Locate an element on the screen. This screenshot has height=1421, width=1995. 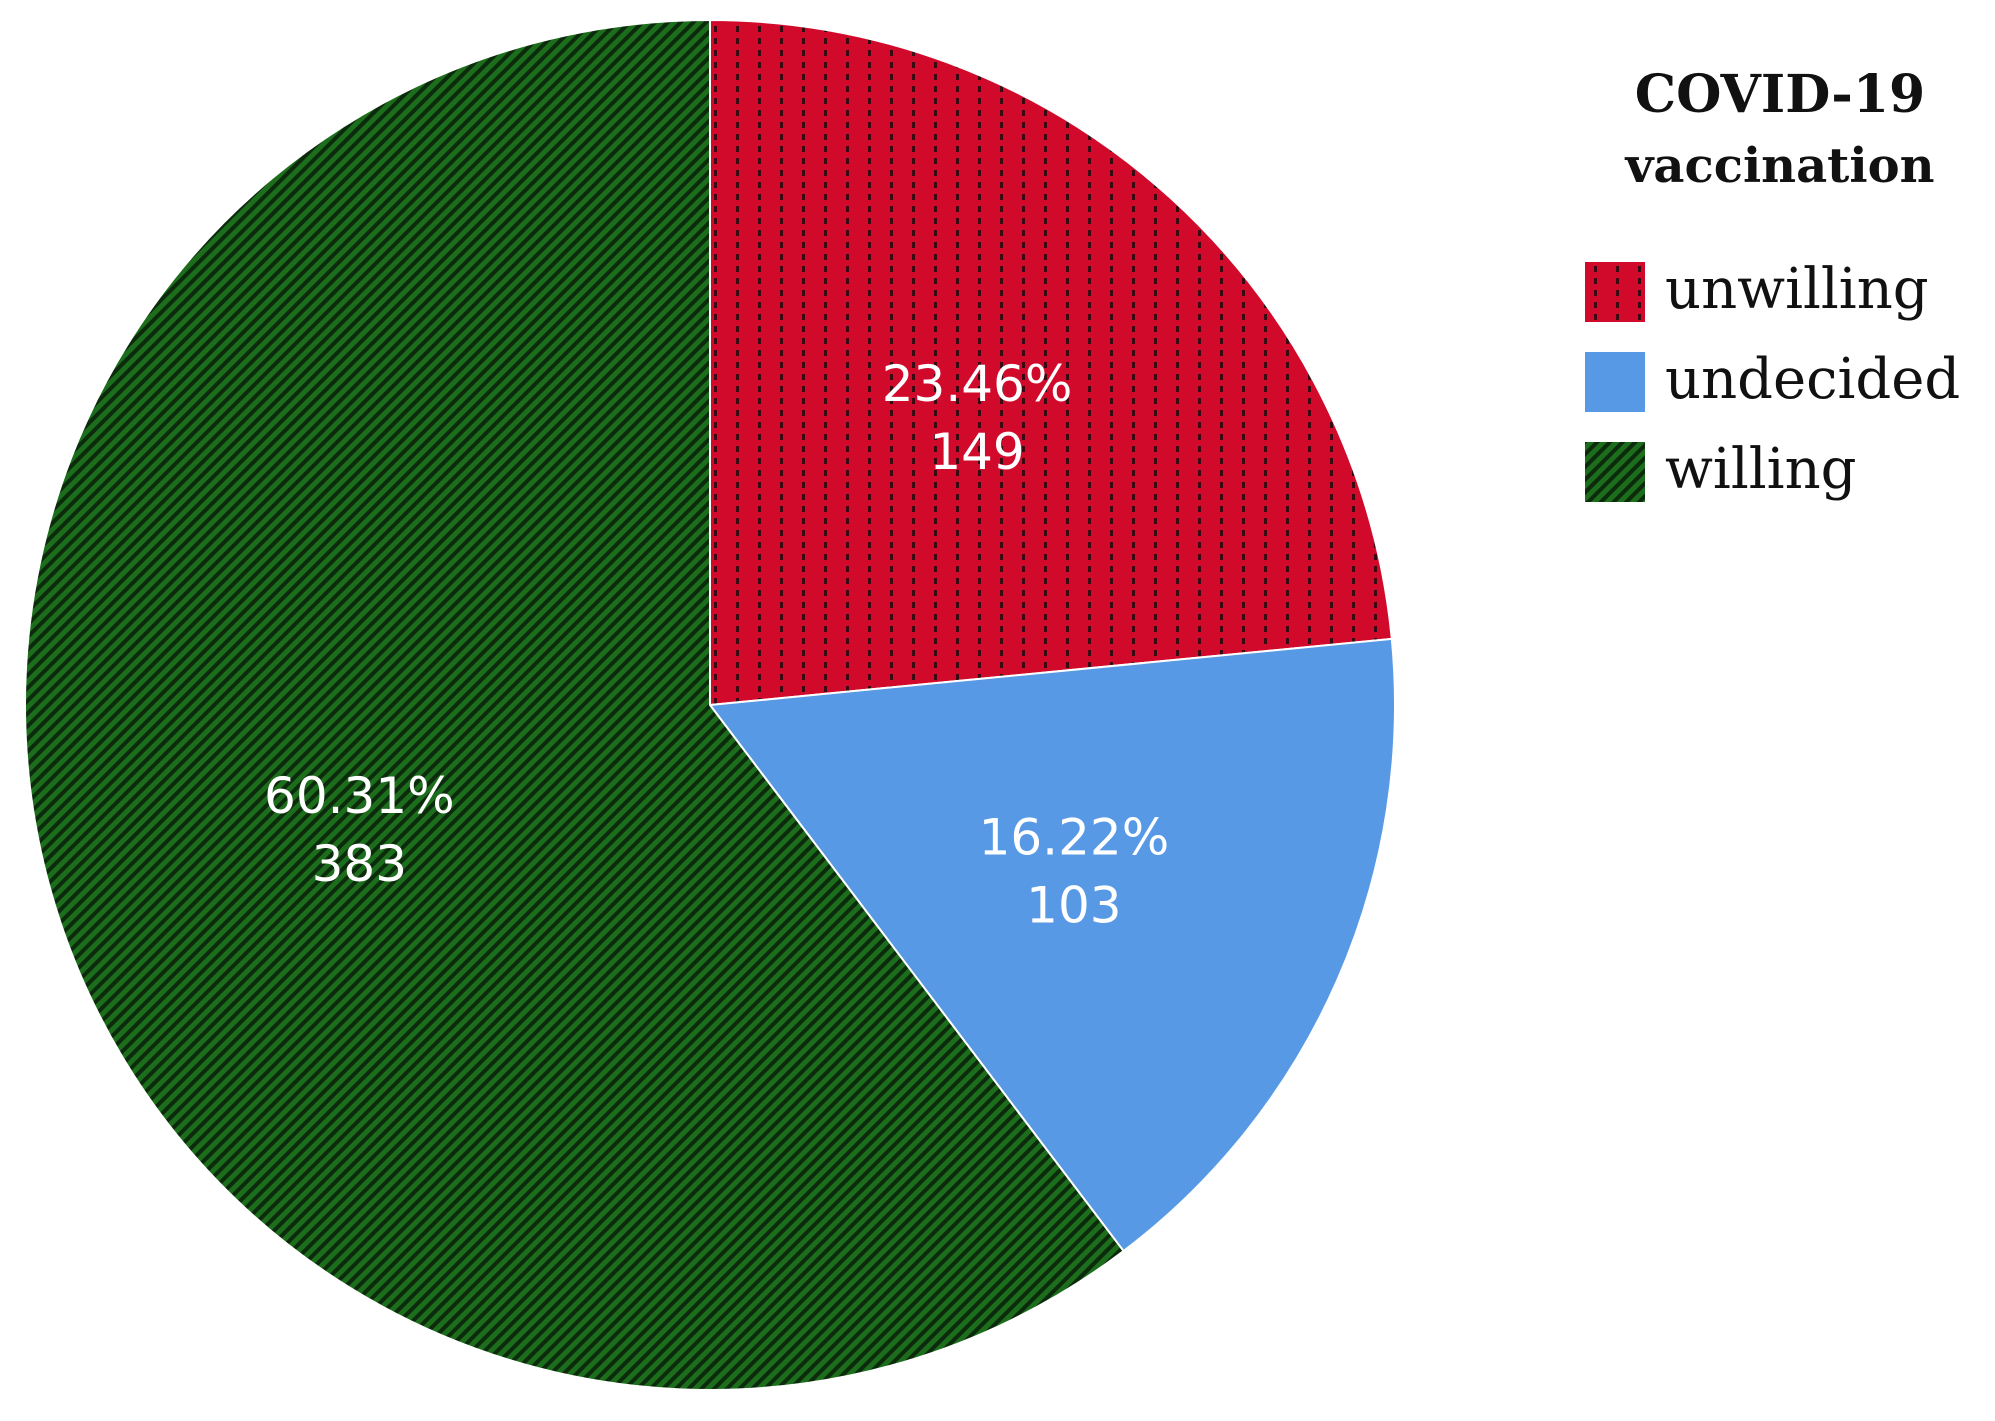
legend-label-willing: willing is located at coordinates (1761, 469).